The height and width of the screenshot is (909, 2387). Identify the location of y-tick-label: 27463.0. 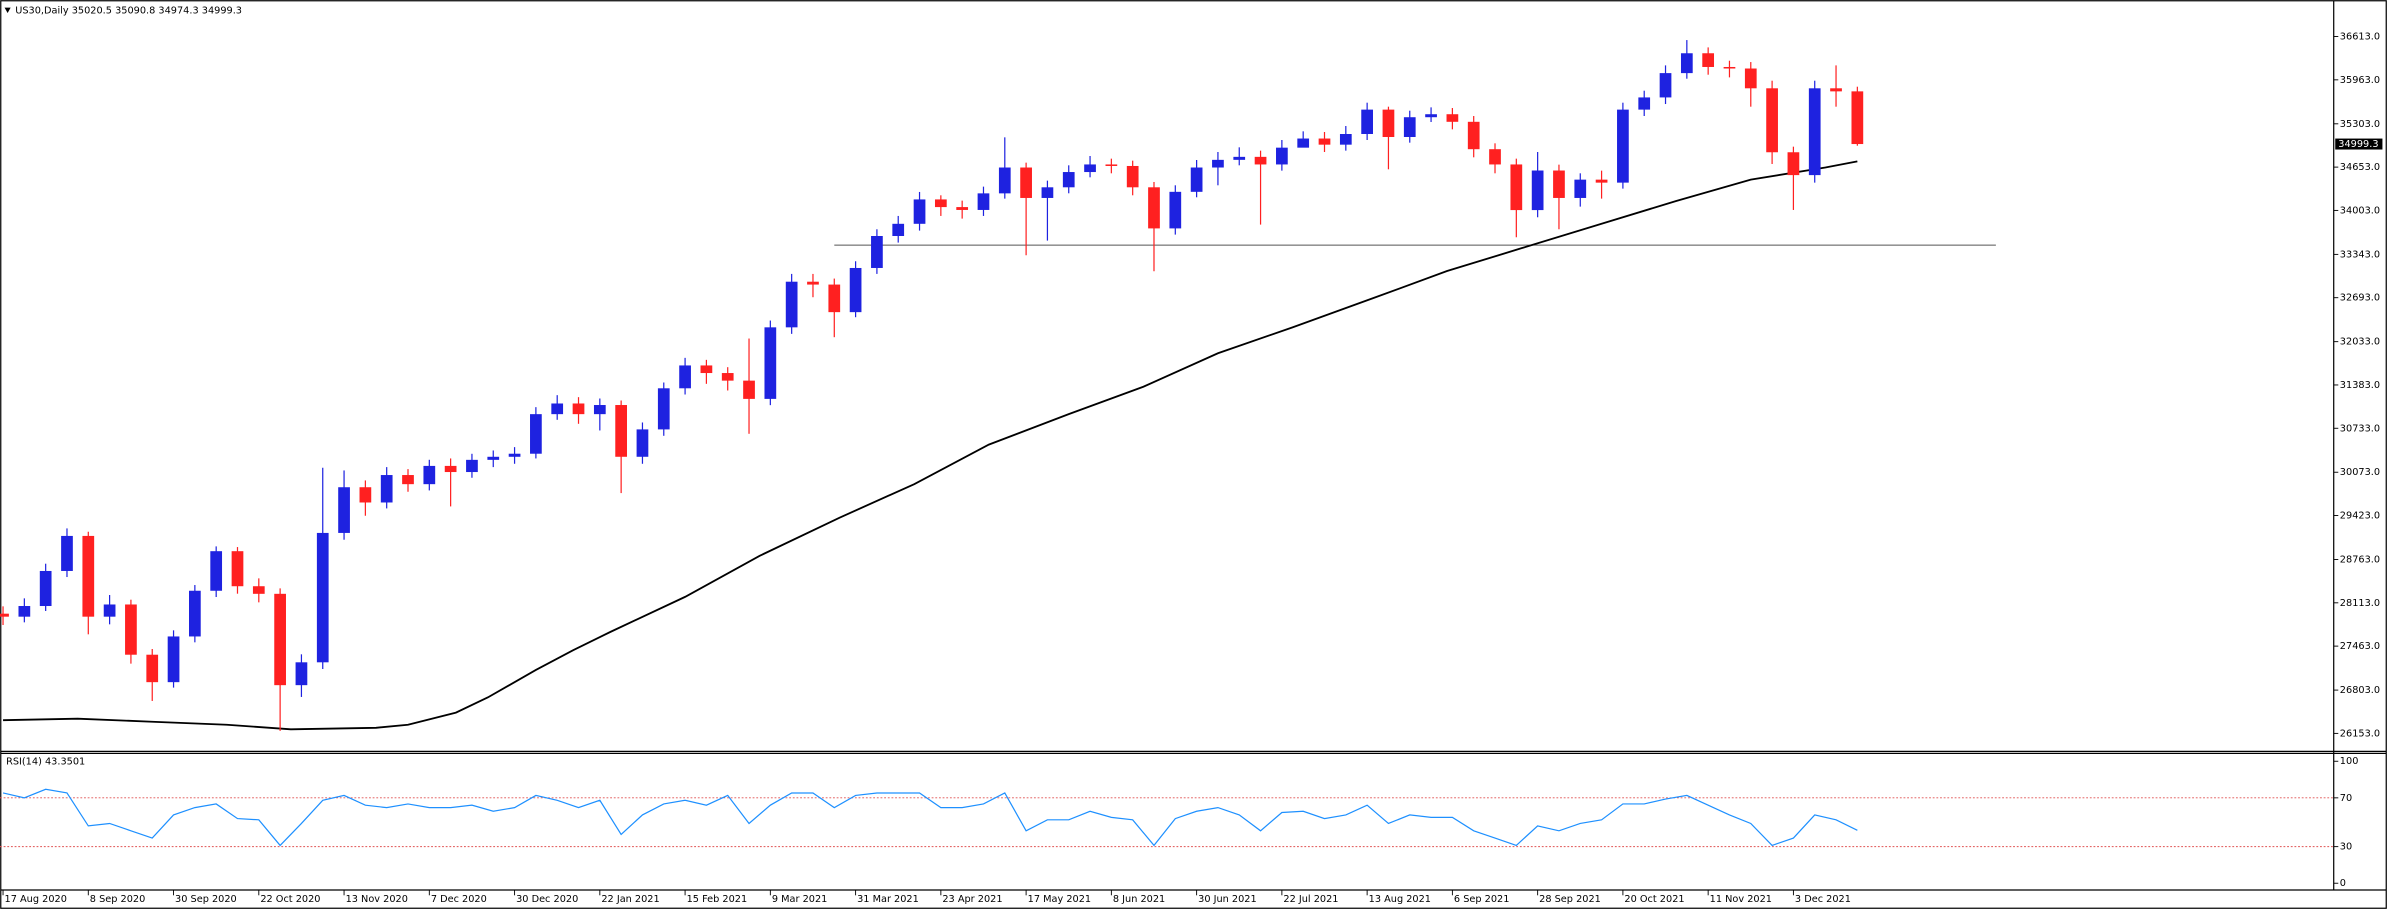
(2360, 646).